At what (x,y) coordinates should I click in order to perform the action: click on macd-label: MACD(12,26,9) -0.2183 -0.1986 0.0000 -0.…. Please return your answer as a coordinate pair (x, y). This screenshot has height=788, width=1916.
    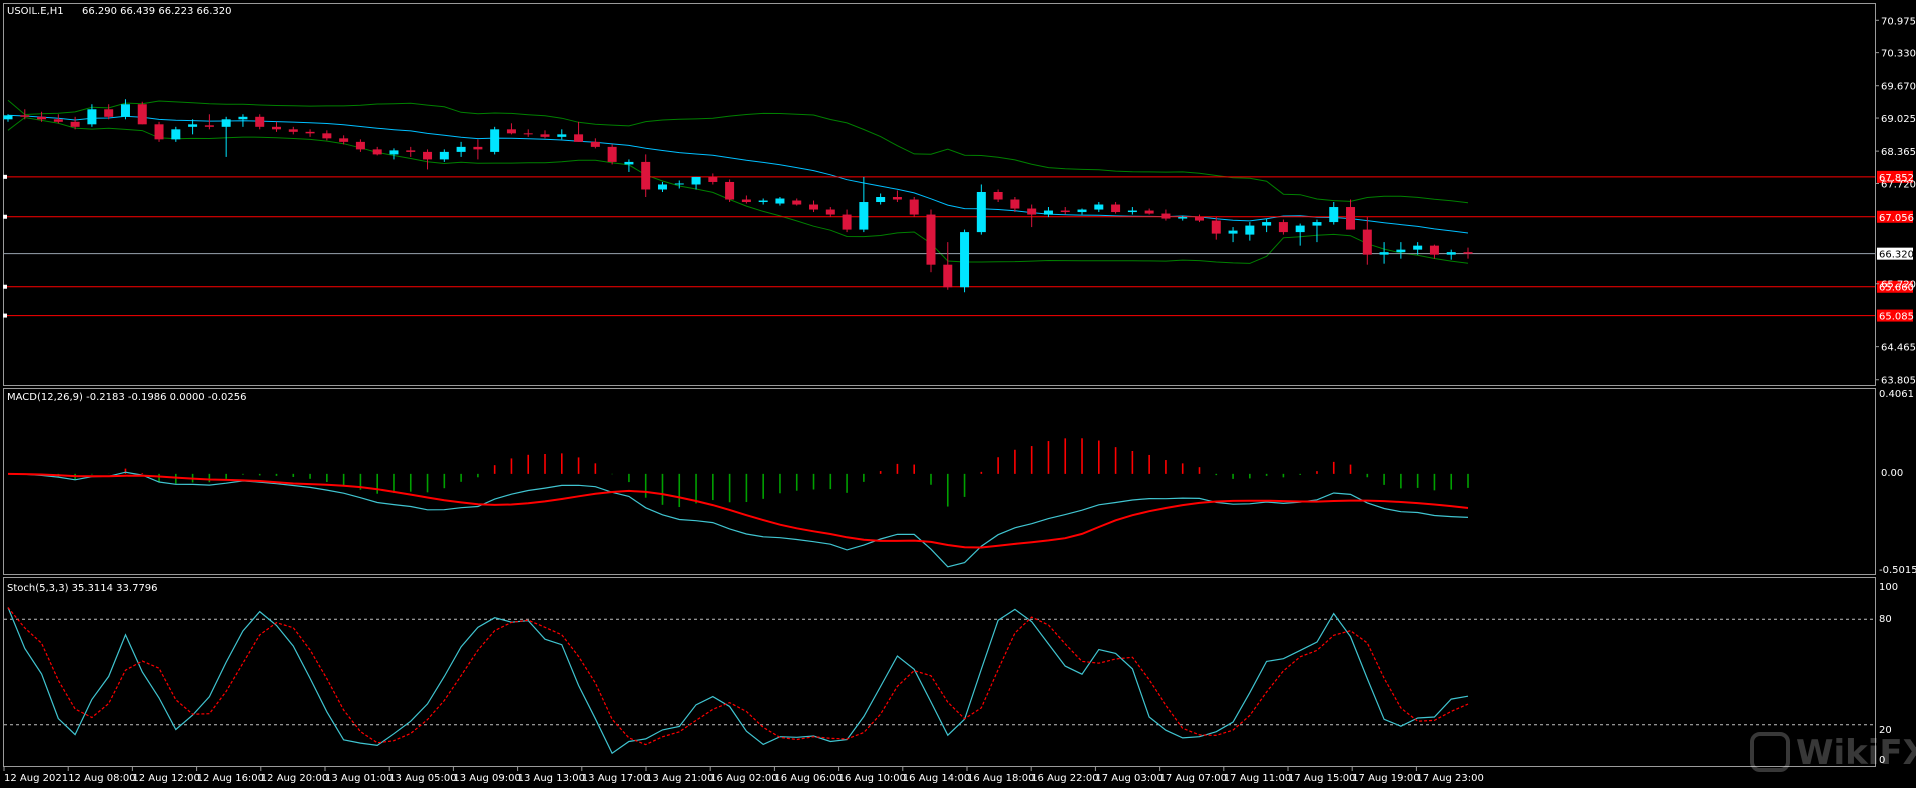
    Looking at the image, I should click on (126, 397).